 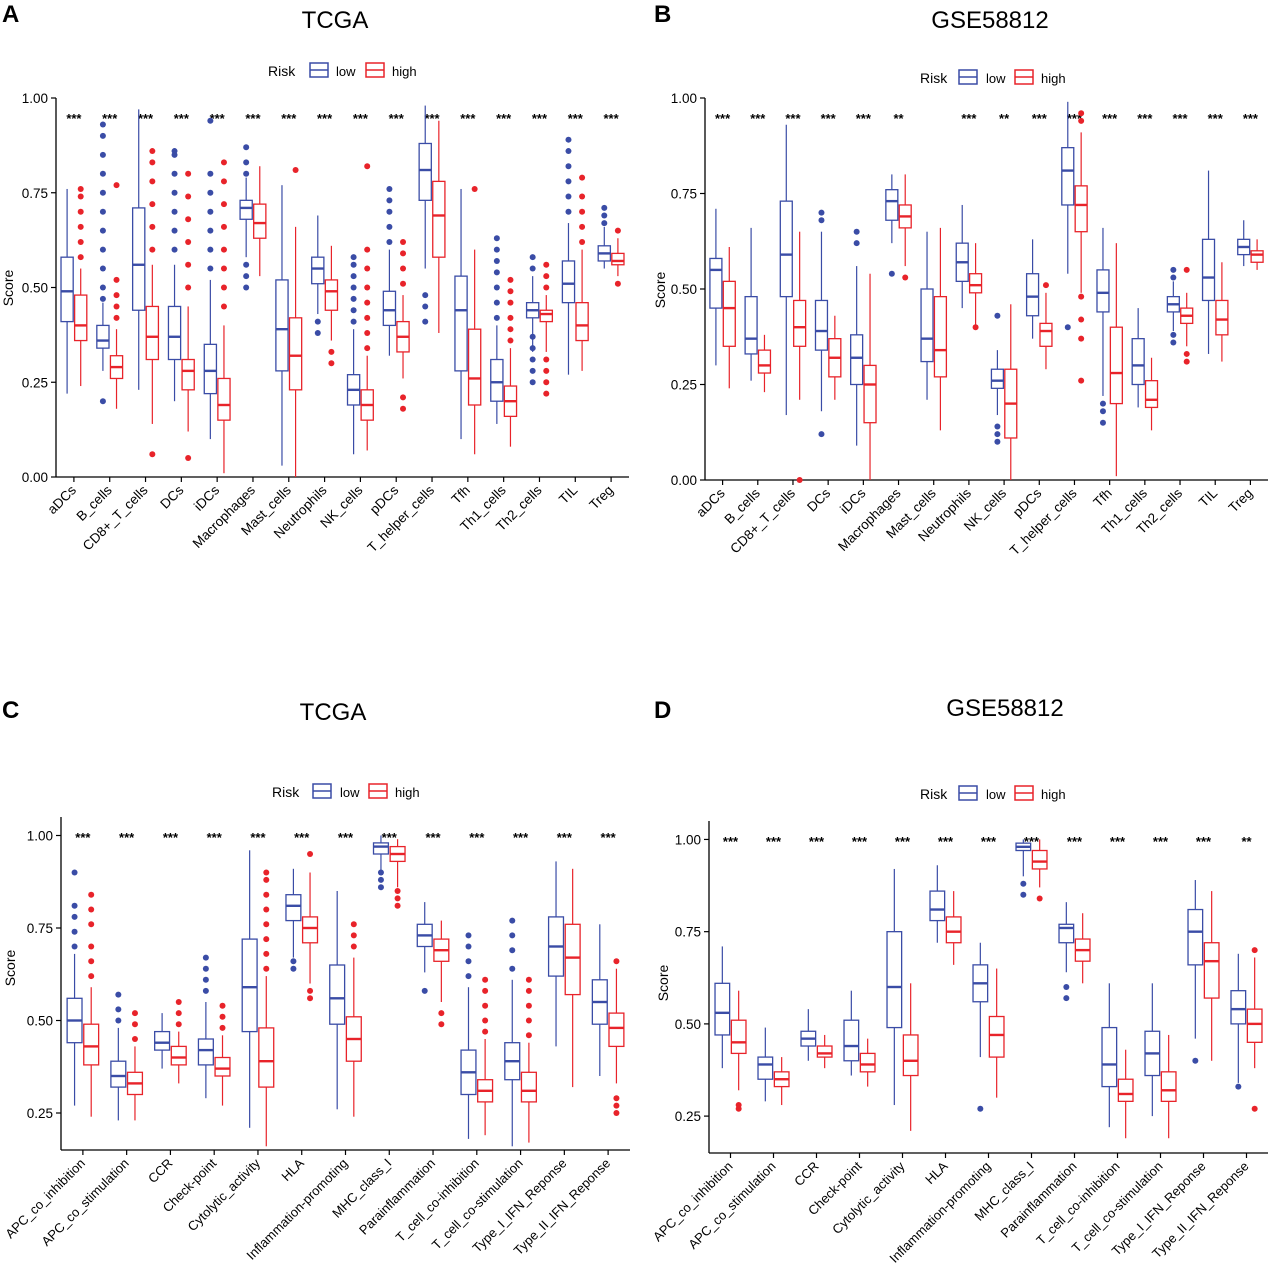 What do you see at coordinates (989, 20) in the screenshot?
I see `panel-title: GSE58812` at bounding box center [989, 20].